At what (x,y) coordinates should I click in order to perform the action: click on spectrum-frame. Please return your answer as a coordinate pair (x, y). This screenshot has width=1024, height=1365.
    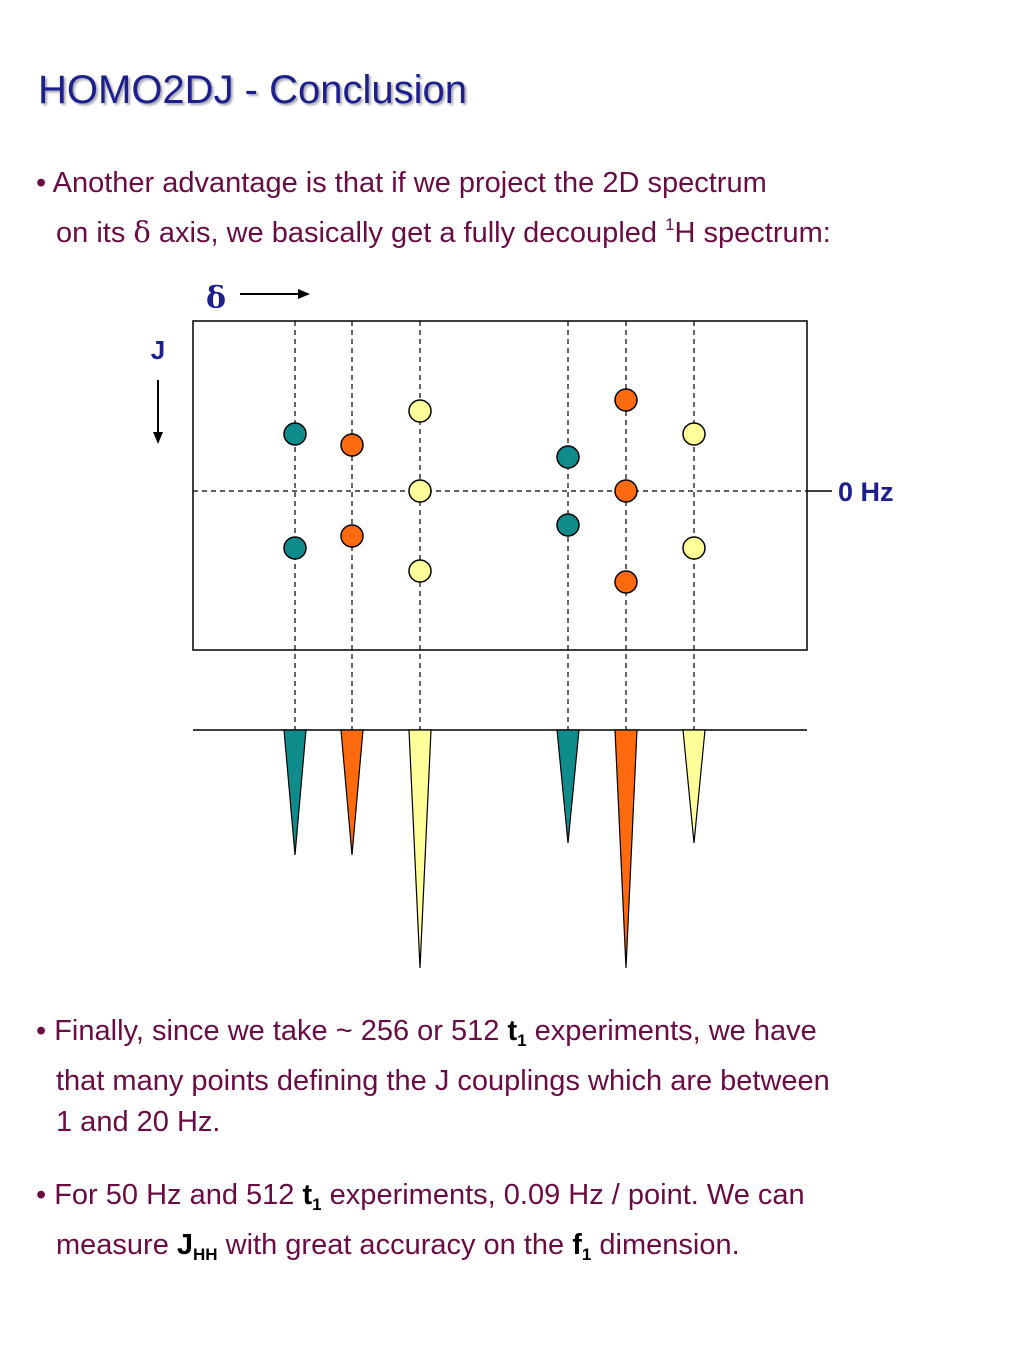
    Looking at the image, I should click on (500, 485).